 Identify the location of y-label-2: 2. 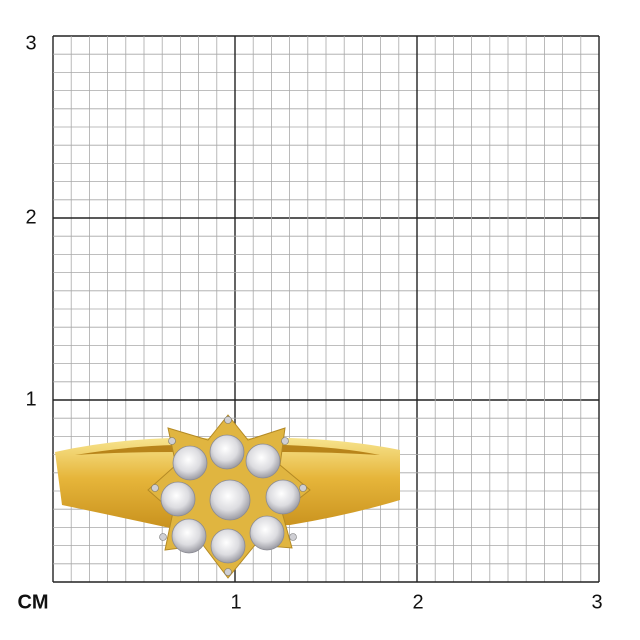
(31, 217).